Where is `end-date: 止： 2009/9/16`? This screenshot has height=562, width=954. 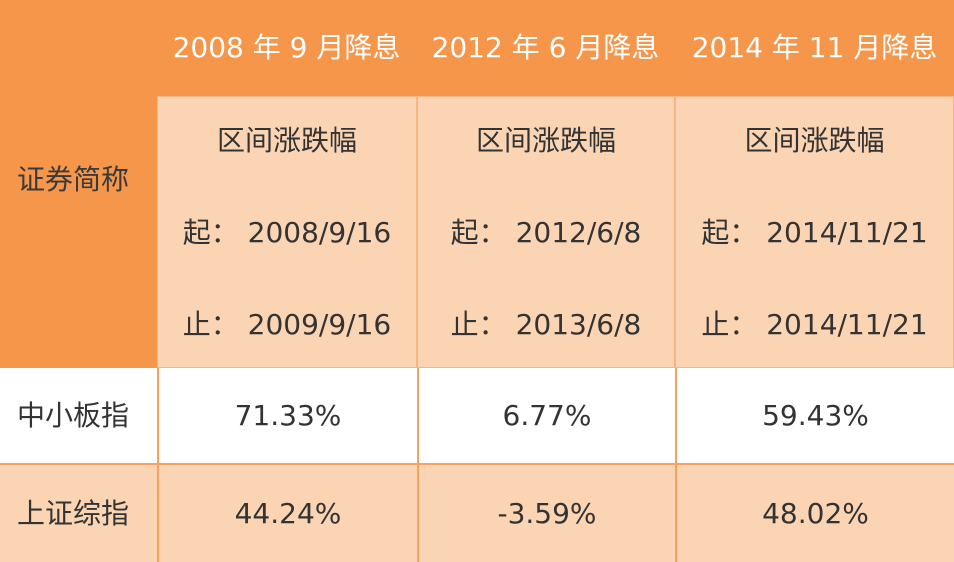 end-date: 止： 2009/9/16 is located at coordinates (287, 324).